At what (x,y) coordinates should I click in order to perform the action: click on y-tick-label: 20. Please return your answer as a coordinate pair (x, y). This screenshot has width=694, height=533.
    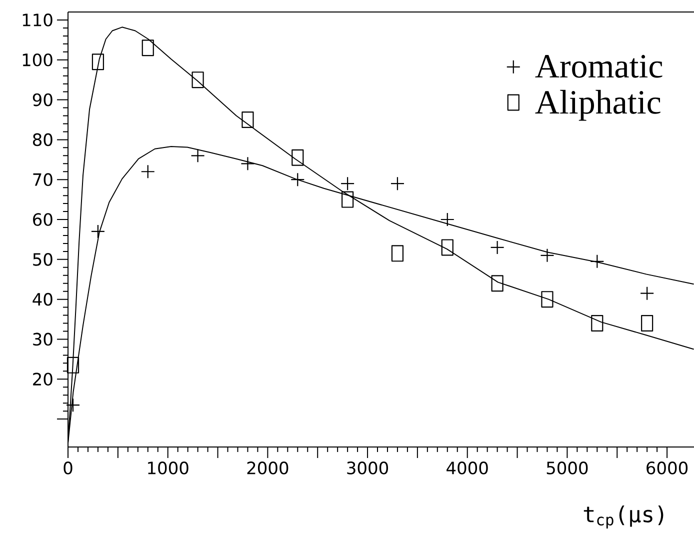
    Looking at the image, I should click on (42, 379).